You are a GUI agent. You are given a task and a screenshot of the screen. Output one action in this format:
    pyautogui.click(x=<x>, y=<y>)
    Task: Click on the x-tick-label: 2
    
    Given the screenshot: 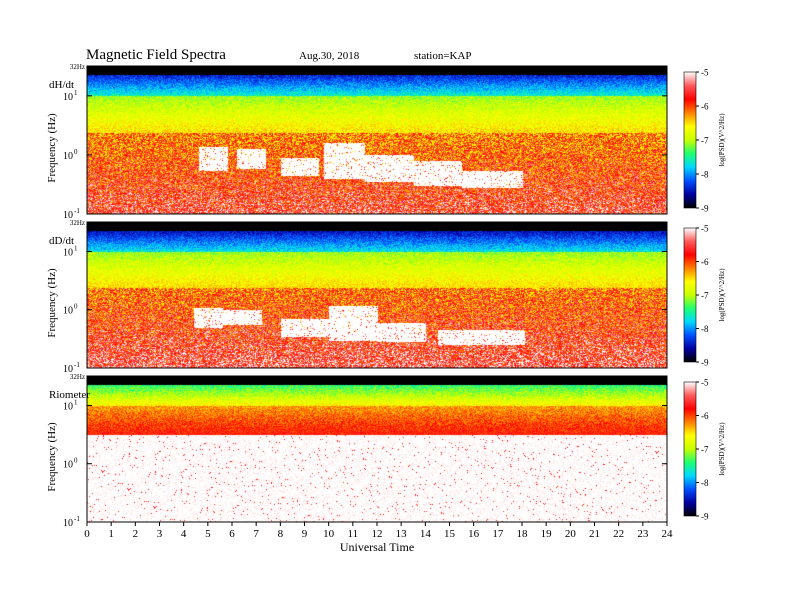 What is the action you would take?
    pyautogui.click(x=136, y=534)
    